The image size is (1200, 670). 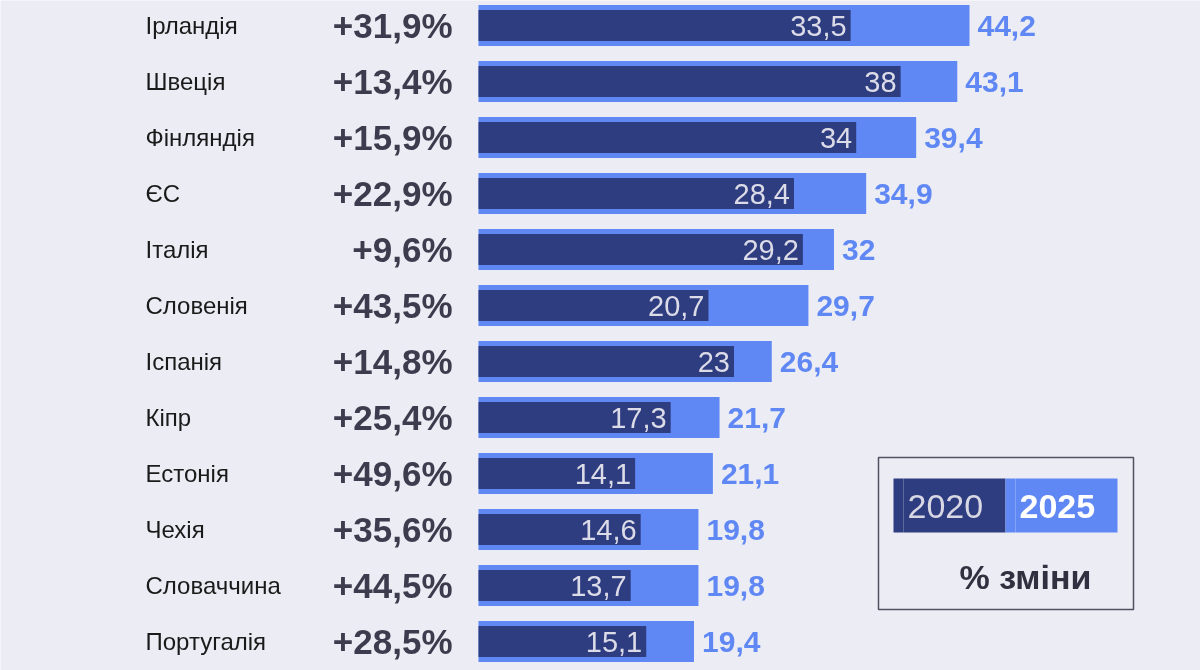 I want to click on text: +49,6%, so click(x=392, y=473).